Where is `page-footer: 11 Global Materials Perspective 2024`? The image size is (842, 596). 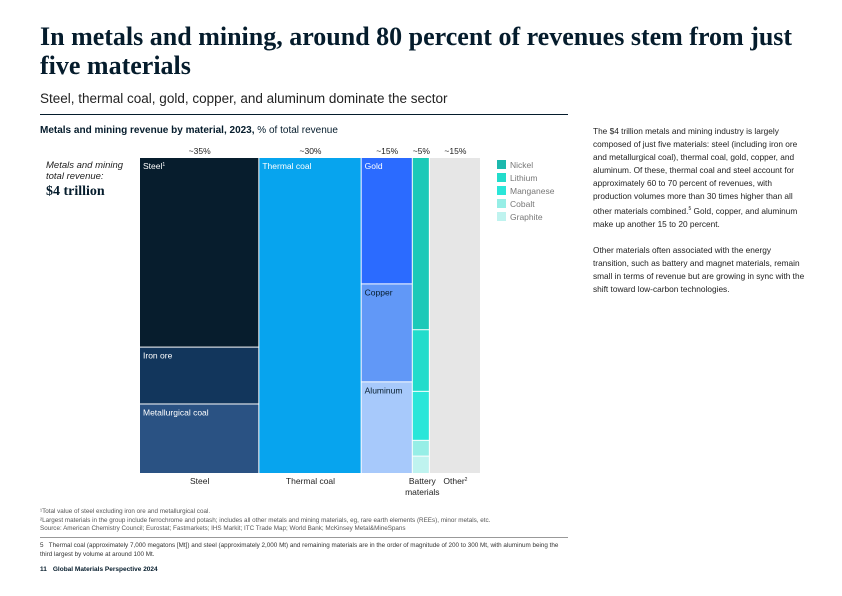
page-footer: 11 Global Materials Perspective 2024 is located at coordinates (102, 569).